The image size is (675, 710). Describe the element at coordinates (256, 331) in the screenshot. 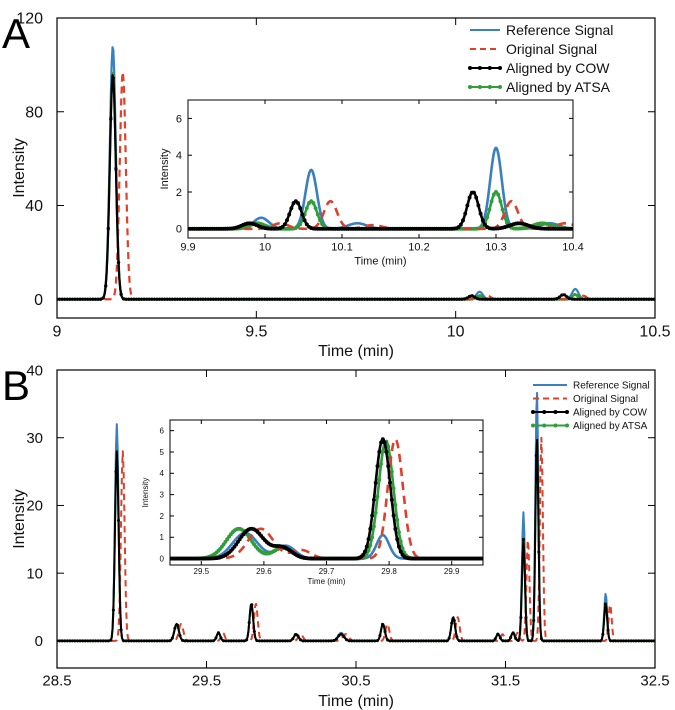

I see `x-tick-label: 9.5` at that location.